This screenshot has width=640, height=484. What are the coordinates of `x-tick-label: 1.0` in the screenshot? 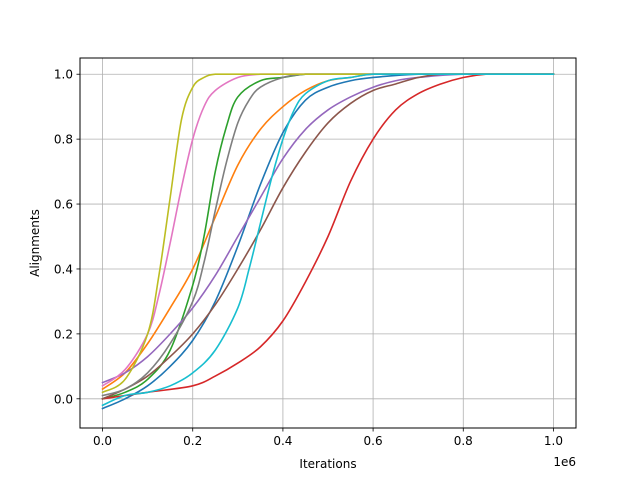 It's located at (553, 441).